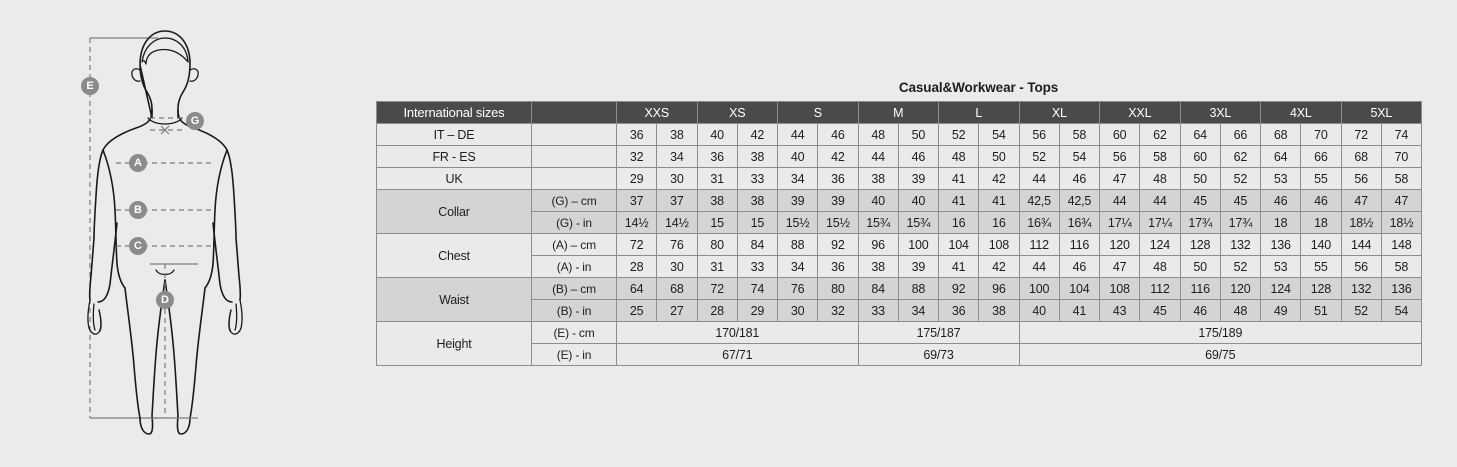 The image size is (1457, 467). What do you see at coordinates (454, 255) in the screenshot?
I see `row-label: Chest` at bounding box center [454, 255].